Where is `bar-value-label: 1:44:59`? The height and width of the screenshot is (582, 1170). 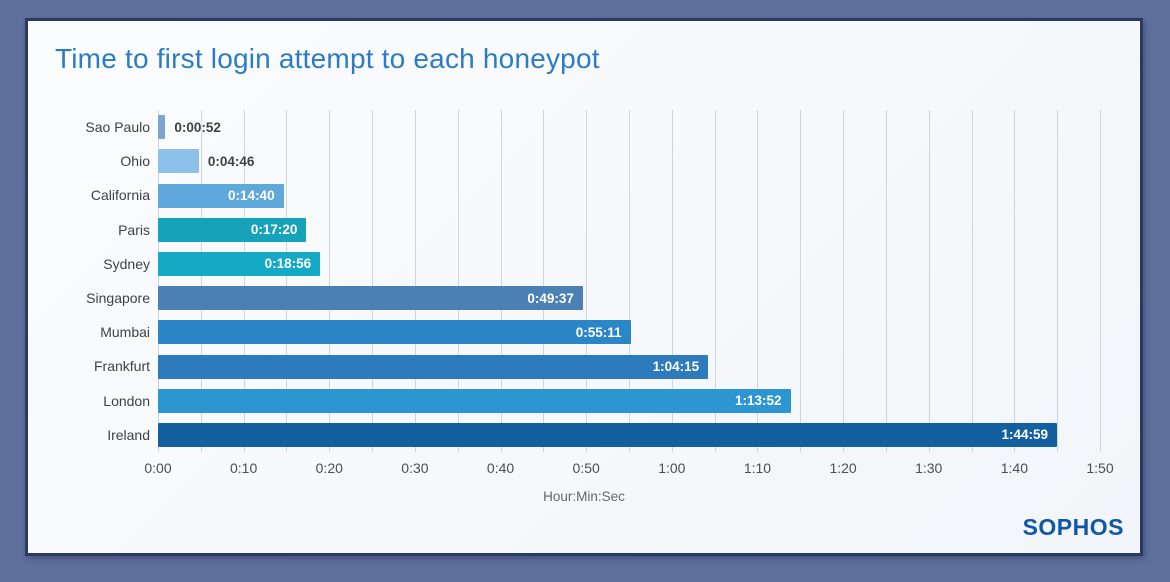
bar-value-label: 1:44:59 is located at coordinates (1025, 435).